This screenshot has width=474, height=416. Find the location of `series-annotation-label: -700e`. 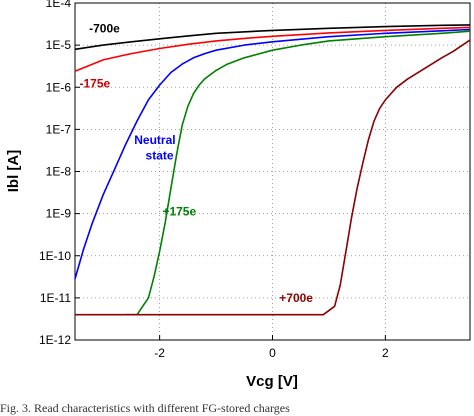

series-annotation-label: -700e is located at coordinates (104, 28).